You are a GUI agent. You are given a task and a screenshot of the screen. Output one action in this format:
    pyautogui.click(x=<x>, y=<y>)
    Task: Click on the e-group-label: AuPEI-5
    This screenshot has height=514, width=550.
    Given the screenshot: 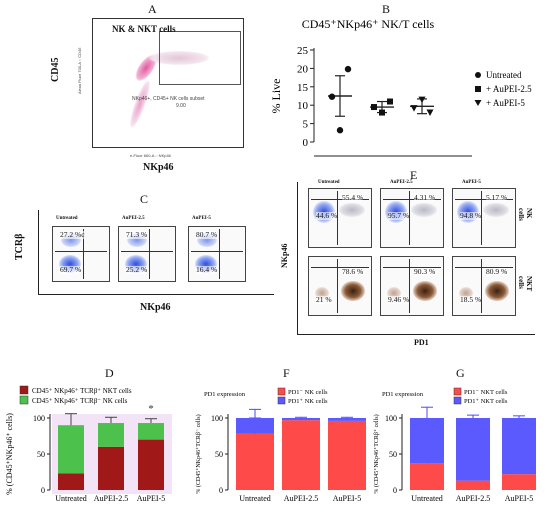 What is the action you would take?
    pyautogui.click(x=471, y=182)
    